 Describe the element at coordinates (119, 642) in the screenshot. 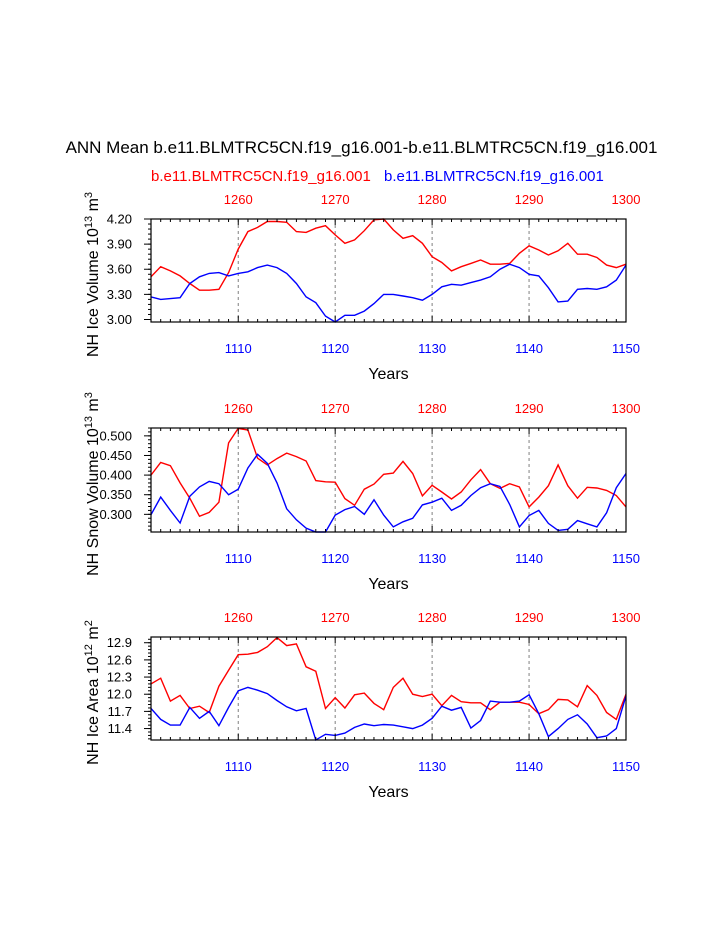

I see `y-tick-label: 12.9` at that location.